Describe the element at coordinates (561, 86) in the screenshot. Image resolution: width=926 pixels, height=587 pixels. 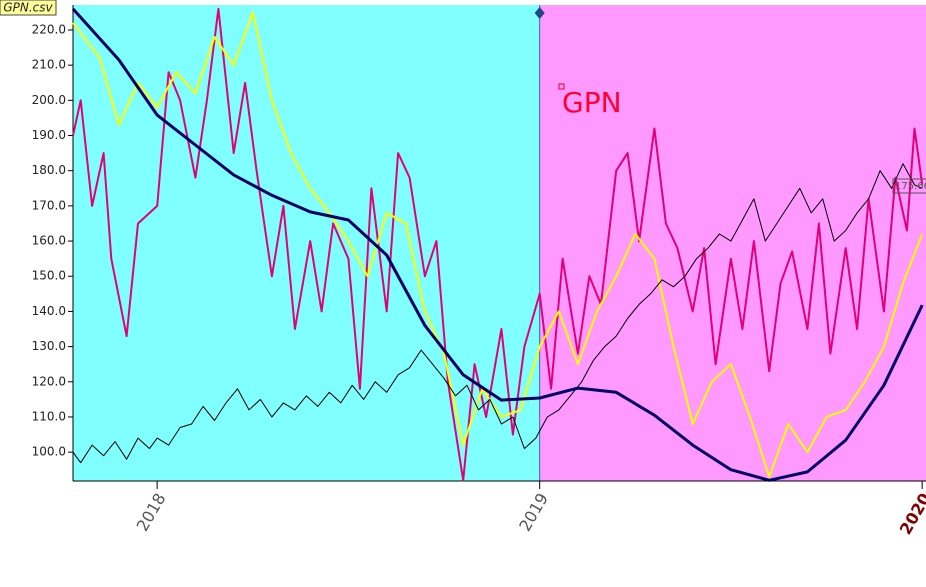
I see `title-marker` at that location.